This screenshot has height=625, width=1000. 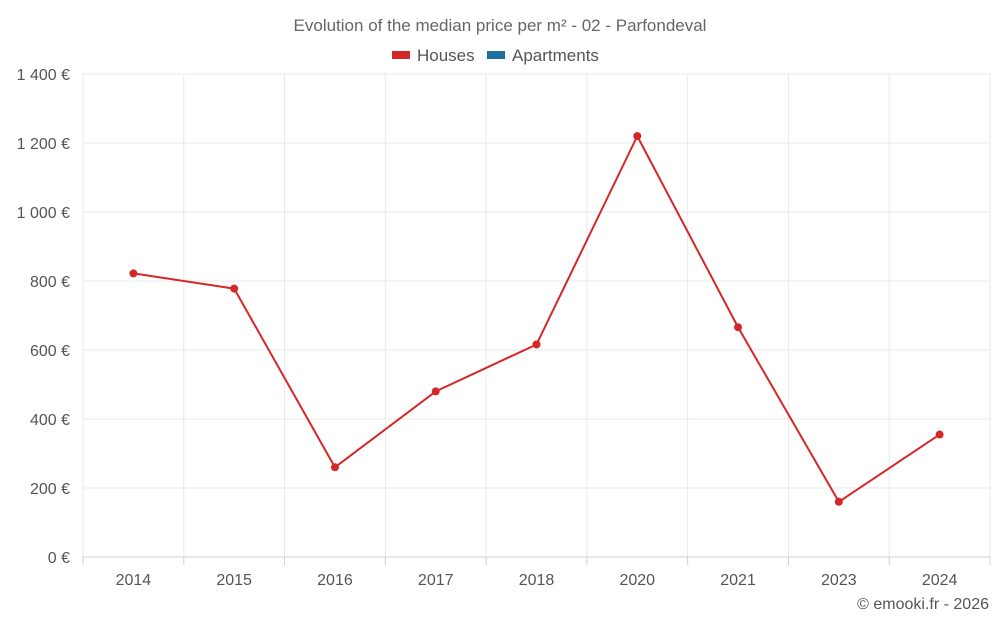 What do you see at coordinates (134, 580) in the screenshot?
I see `x-tick-label: 2014` at bounding box center [134, 580].